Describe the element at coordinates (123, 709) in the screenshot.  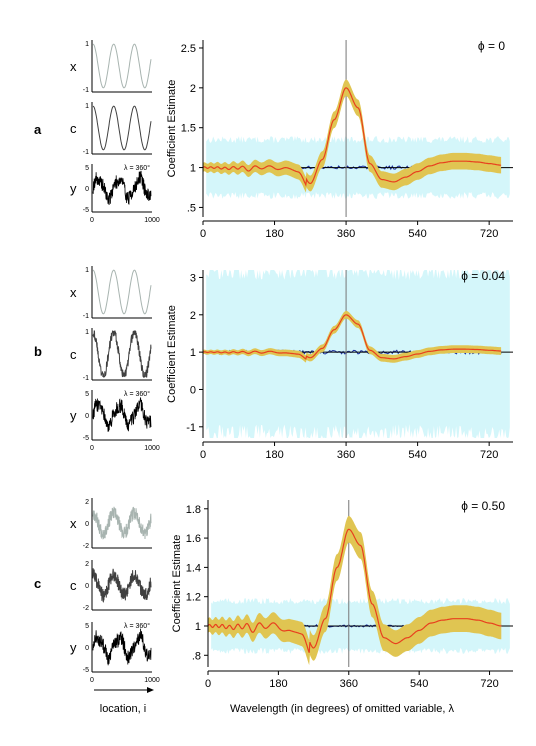
I see `location-label: location, i` at that location.